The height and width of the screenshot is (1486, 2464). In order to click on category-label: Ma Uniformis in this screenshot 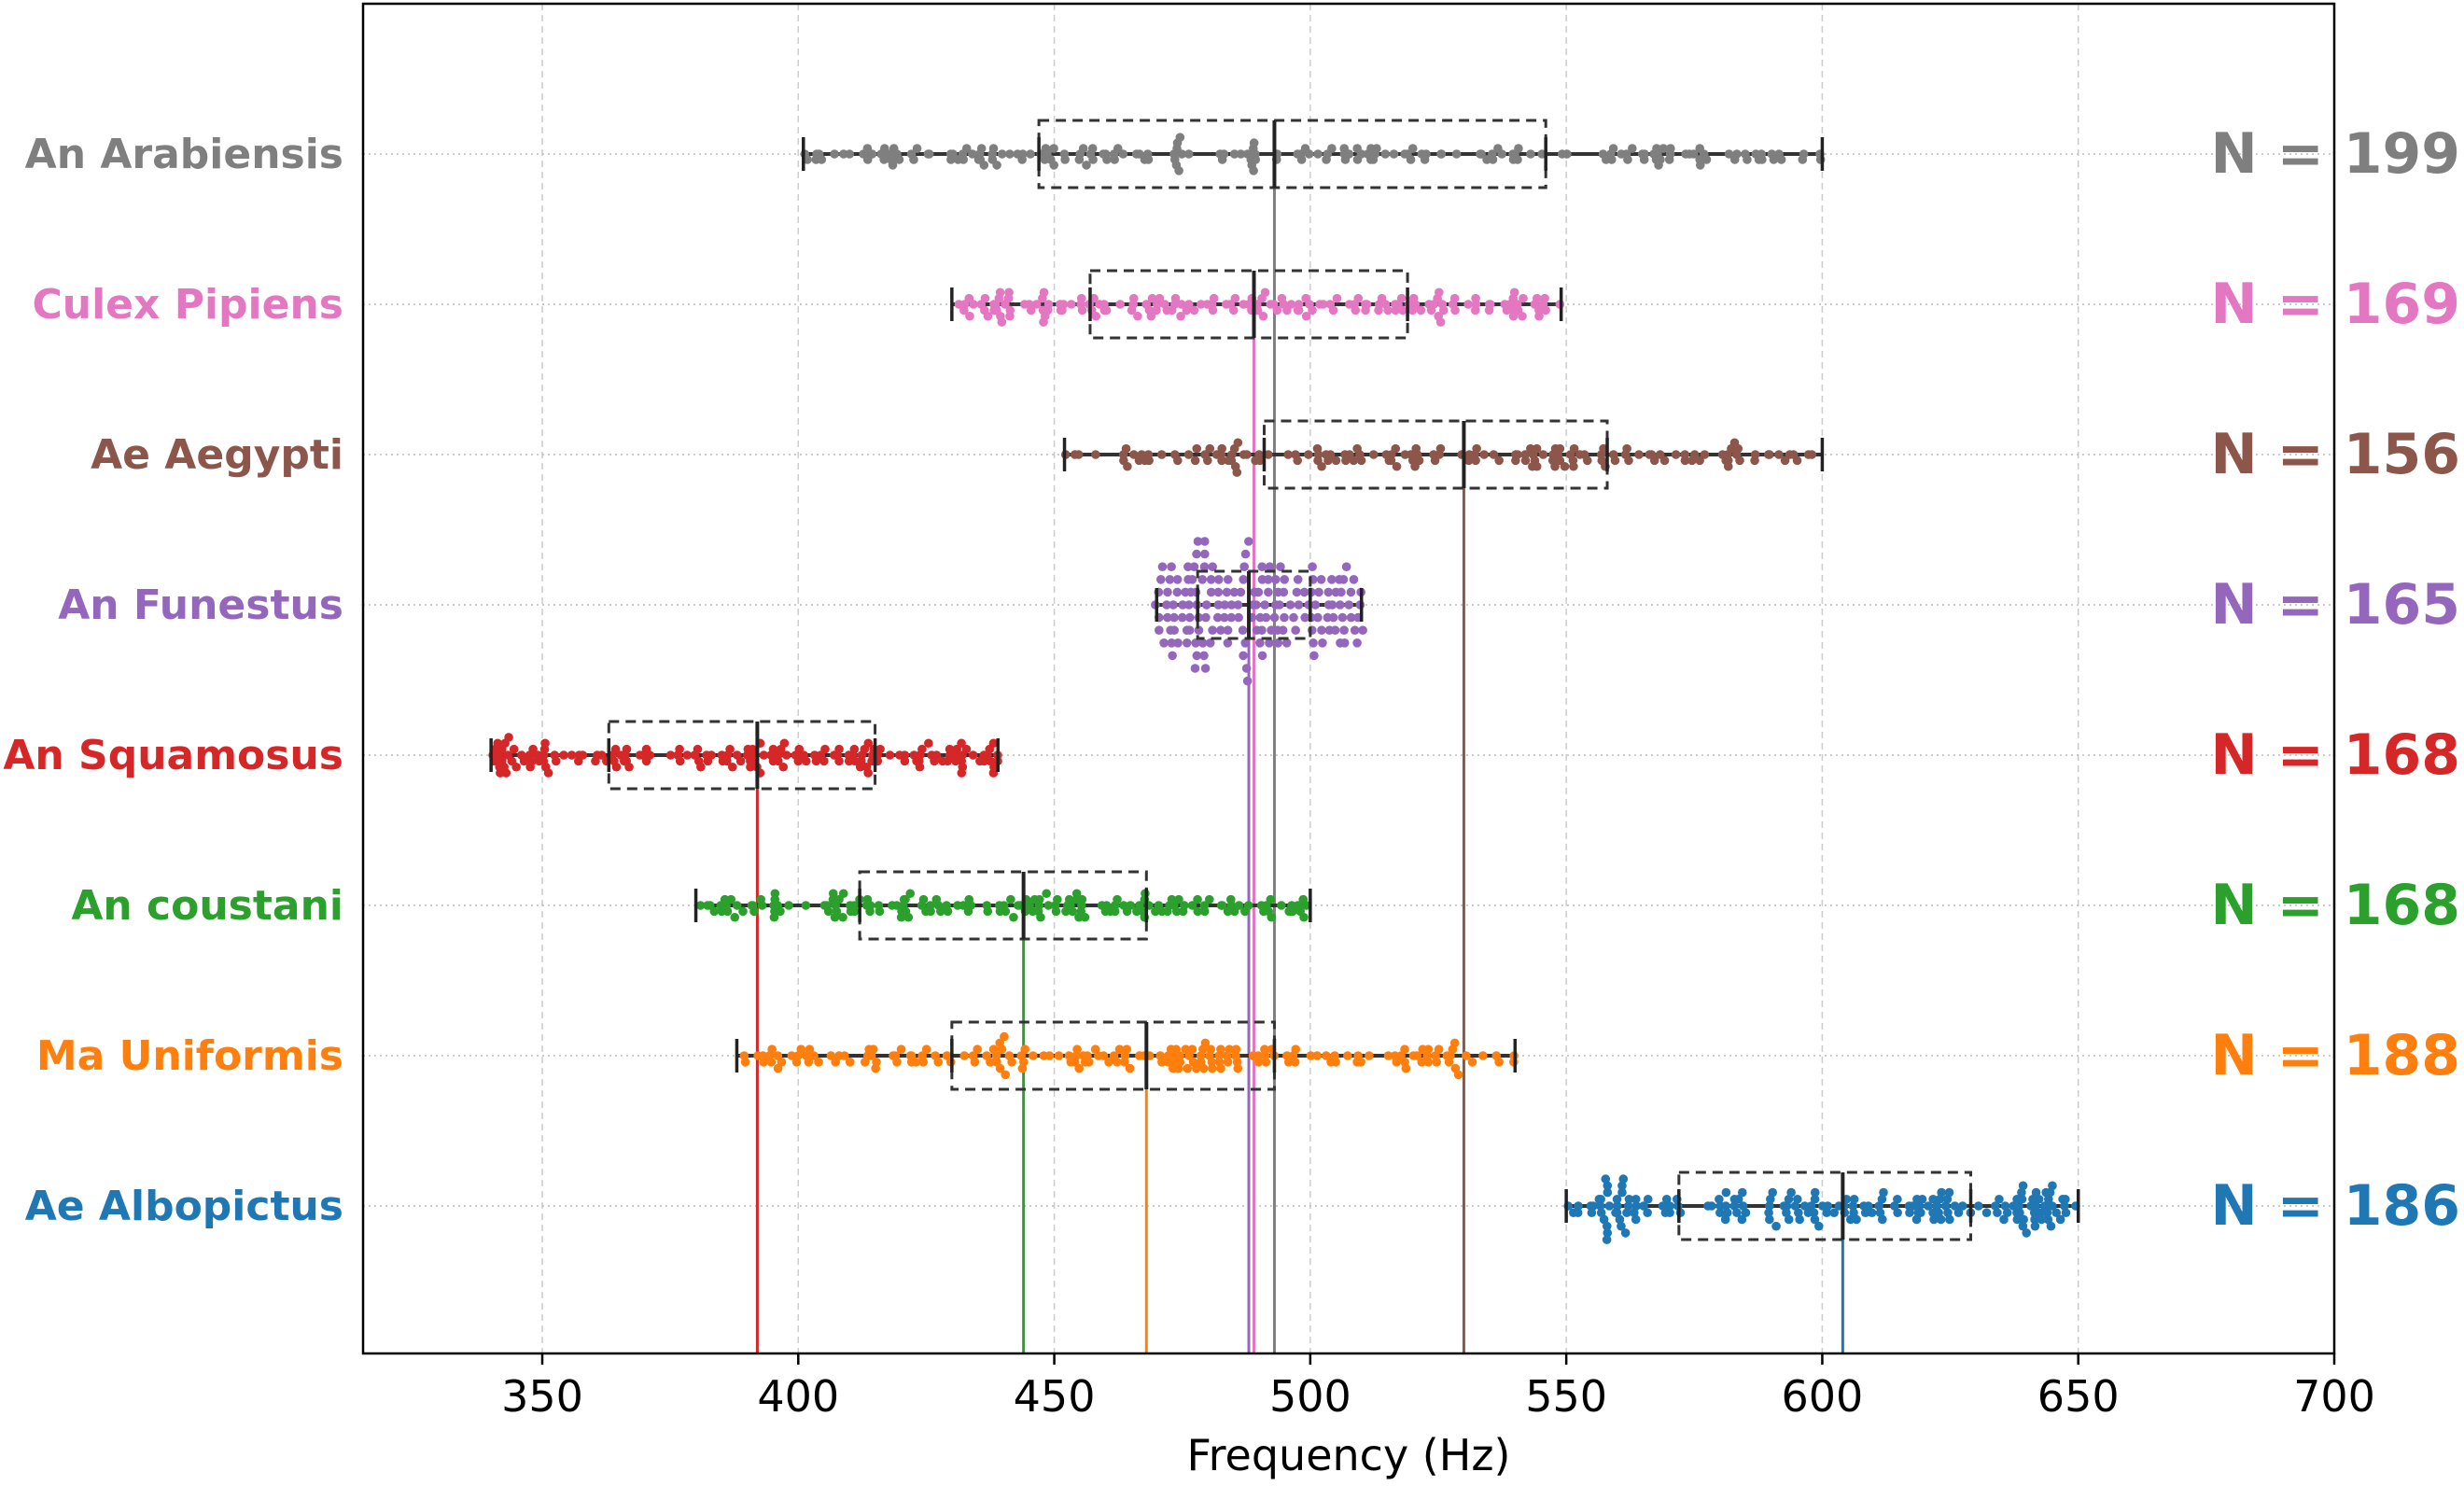, I will do `click(189, 1056)`.